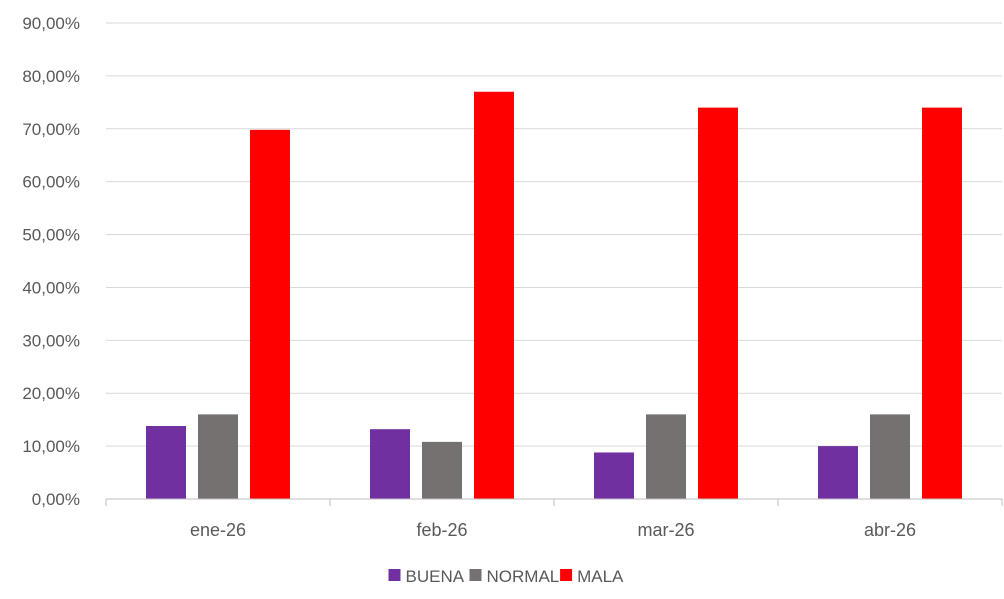  What do you see at coordinates (56, 499) in the screenshot?
I see `y-tick-label: 0,00%` at bounding box center [56, 499].